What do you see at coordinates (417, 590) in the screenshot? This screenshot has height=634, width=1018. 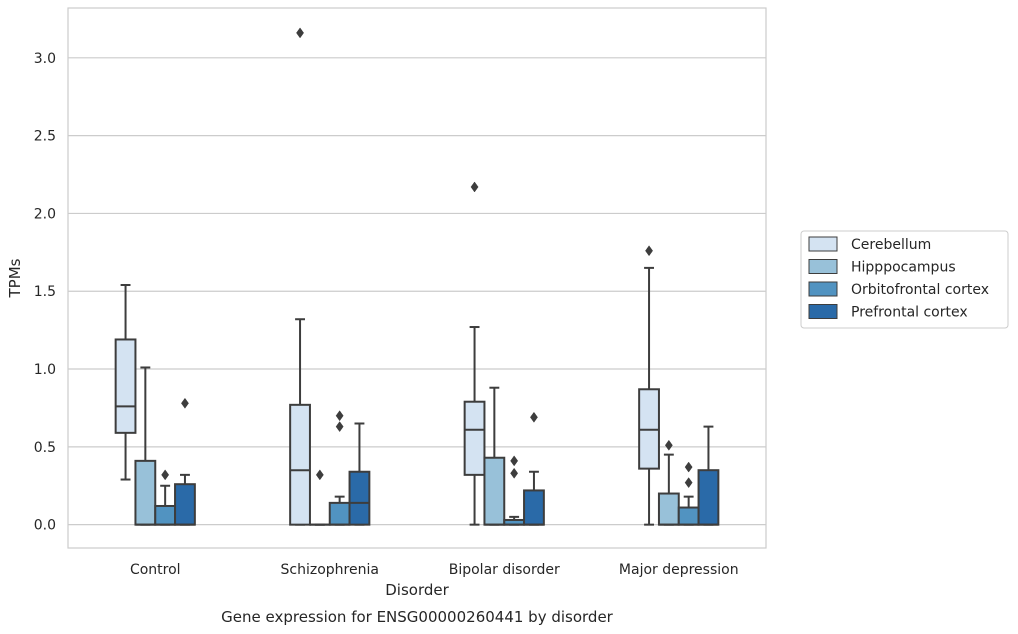 I see `x-axis-label: Disorder` at bounding box center [417, 590].